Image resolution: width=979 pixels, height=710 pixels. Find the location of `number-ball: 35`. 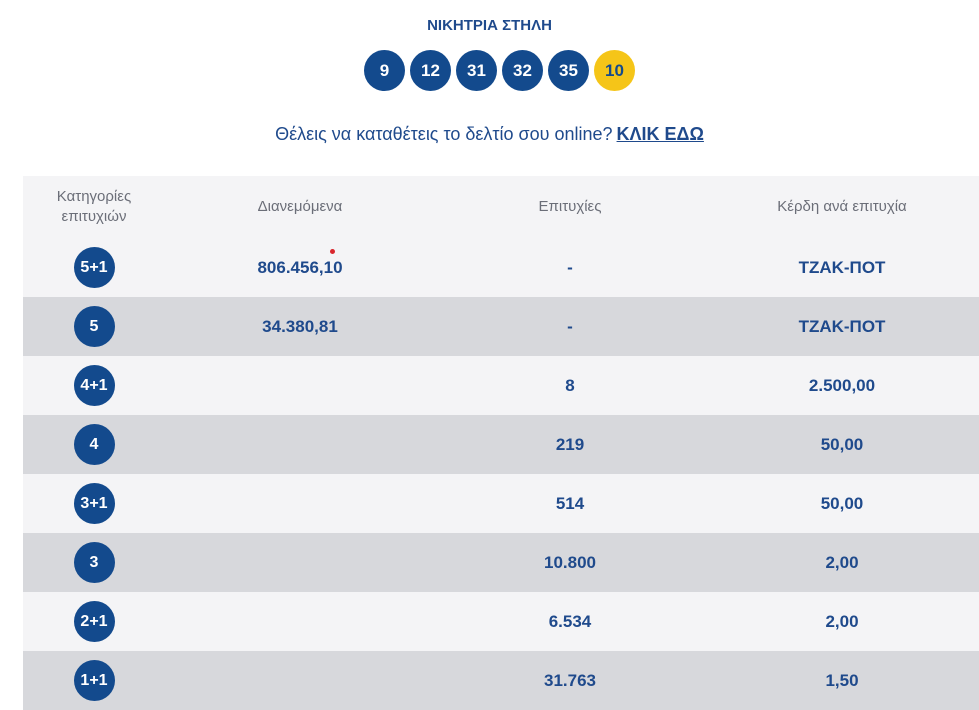

number-ball: 35 is located at coordinates (568, 70).